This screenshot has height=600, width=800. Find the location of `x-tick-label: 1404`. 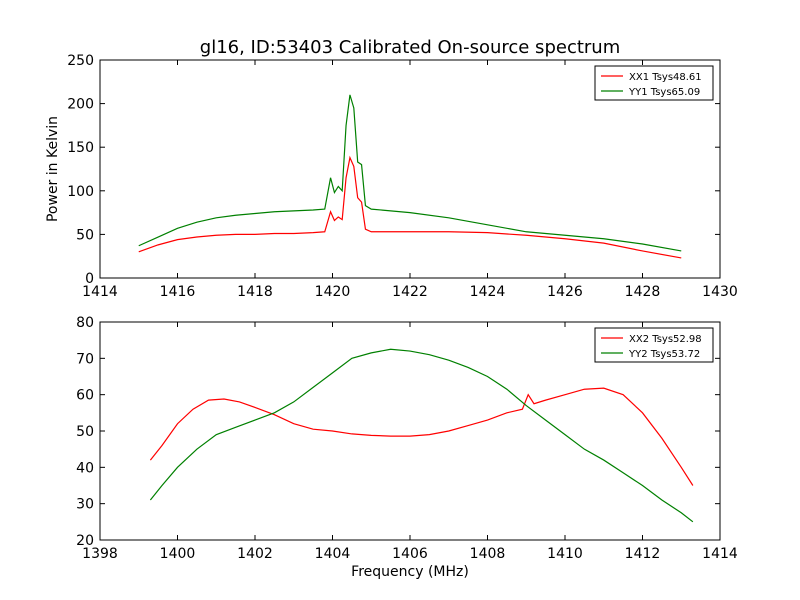

x-tick-label: 1404 is located at coordinates (333, 554).